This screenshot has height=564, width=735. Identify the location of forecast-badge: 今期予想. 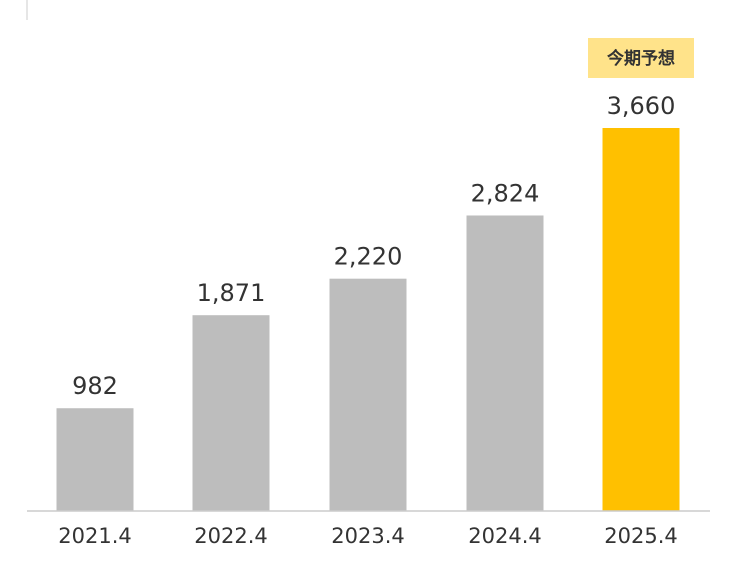
(641, 58).